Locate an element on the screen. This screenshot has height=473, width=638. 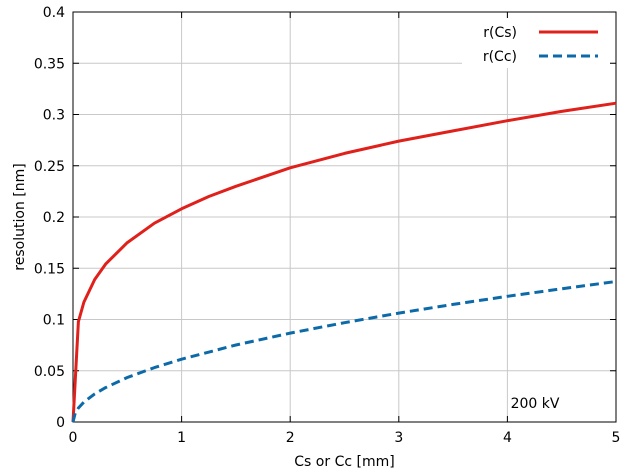
legend: r(Cs) r(Cc) is located at coordinates (540, 45).